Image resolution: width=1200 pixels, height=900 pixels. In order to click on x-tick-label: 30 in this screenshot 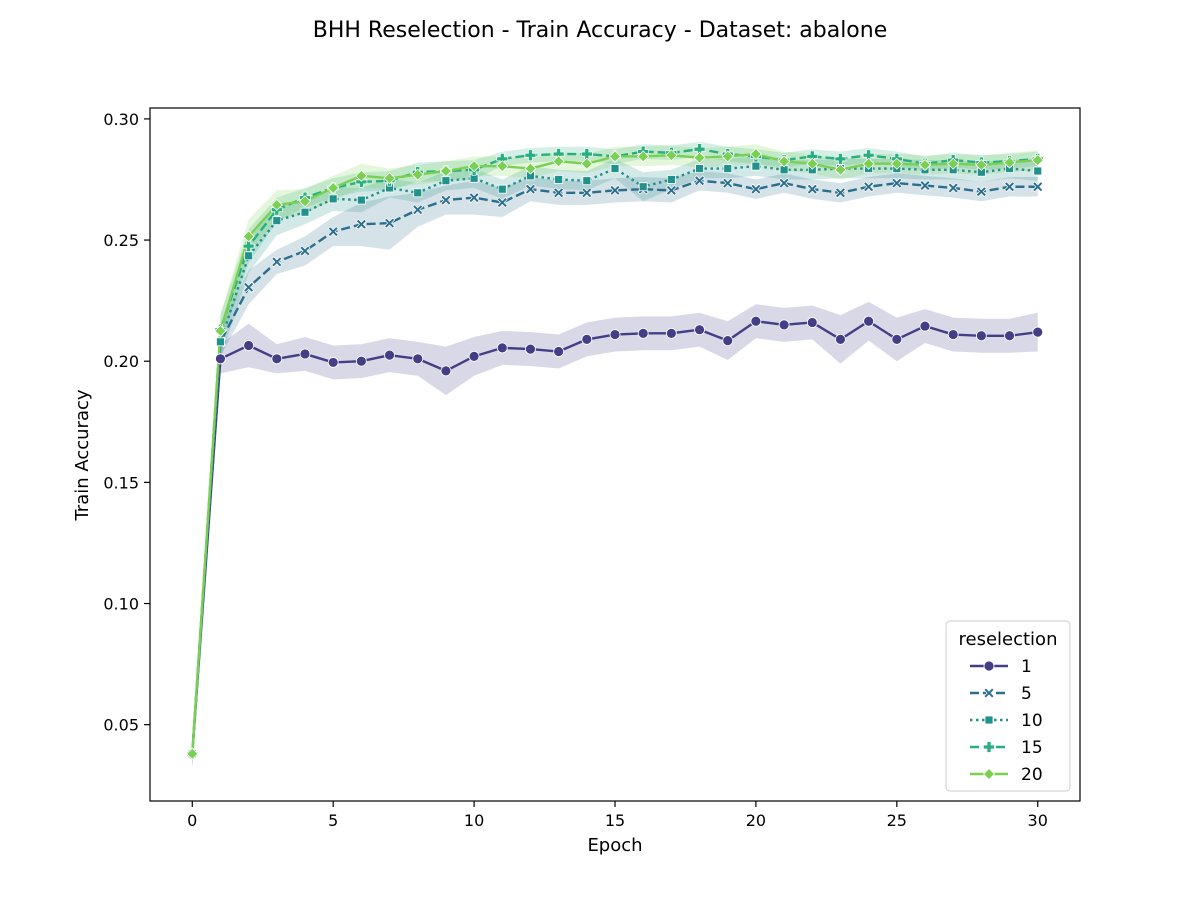, I will do `click(1038, 820)`.